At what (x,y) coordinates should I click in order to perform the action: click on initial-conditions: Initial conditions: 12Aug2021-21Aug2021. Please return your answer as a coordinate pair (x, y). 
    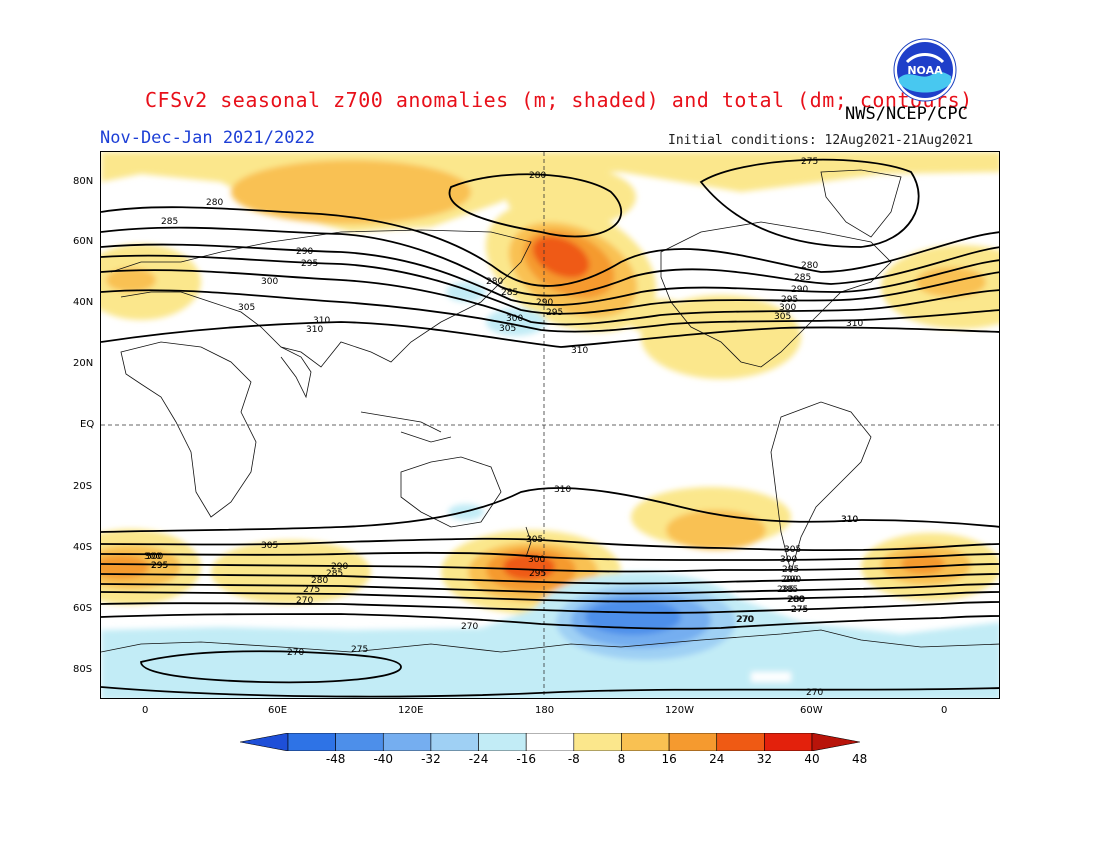
    Looking at the image, I should click on (821, 140).